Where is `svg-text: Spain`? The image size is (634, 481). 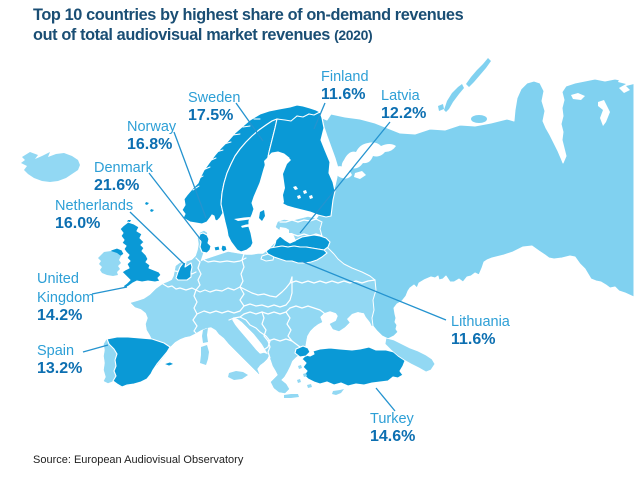
svg-text: Spain is located at coordinates (55, 351).